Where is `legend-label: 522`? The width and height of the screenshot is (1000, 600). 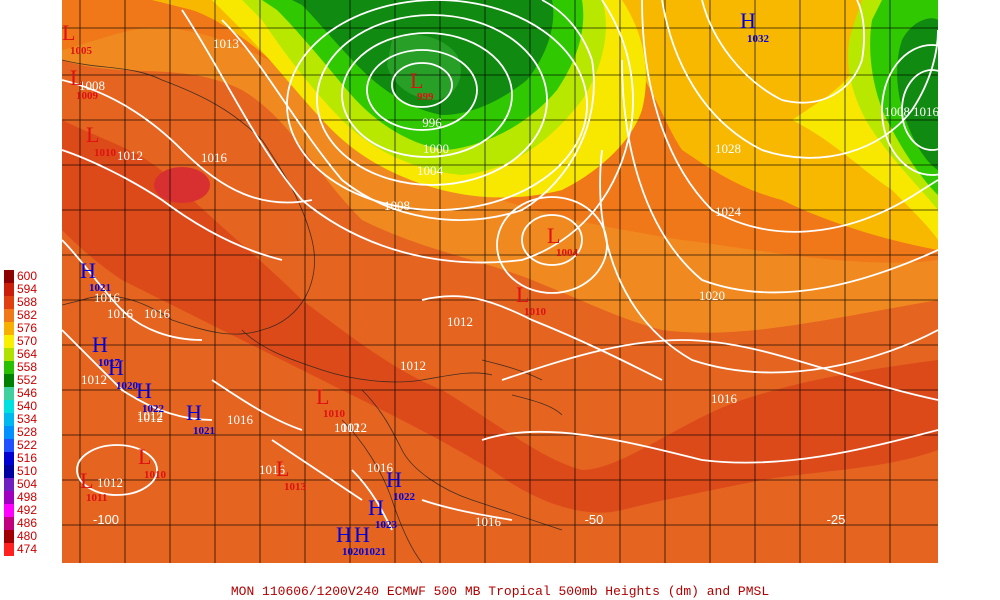
legend-label: 522 is located at coordinates (27, 445).